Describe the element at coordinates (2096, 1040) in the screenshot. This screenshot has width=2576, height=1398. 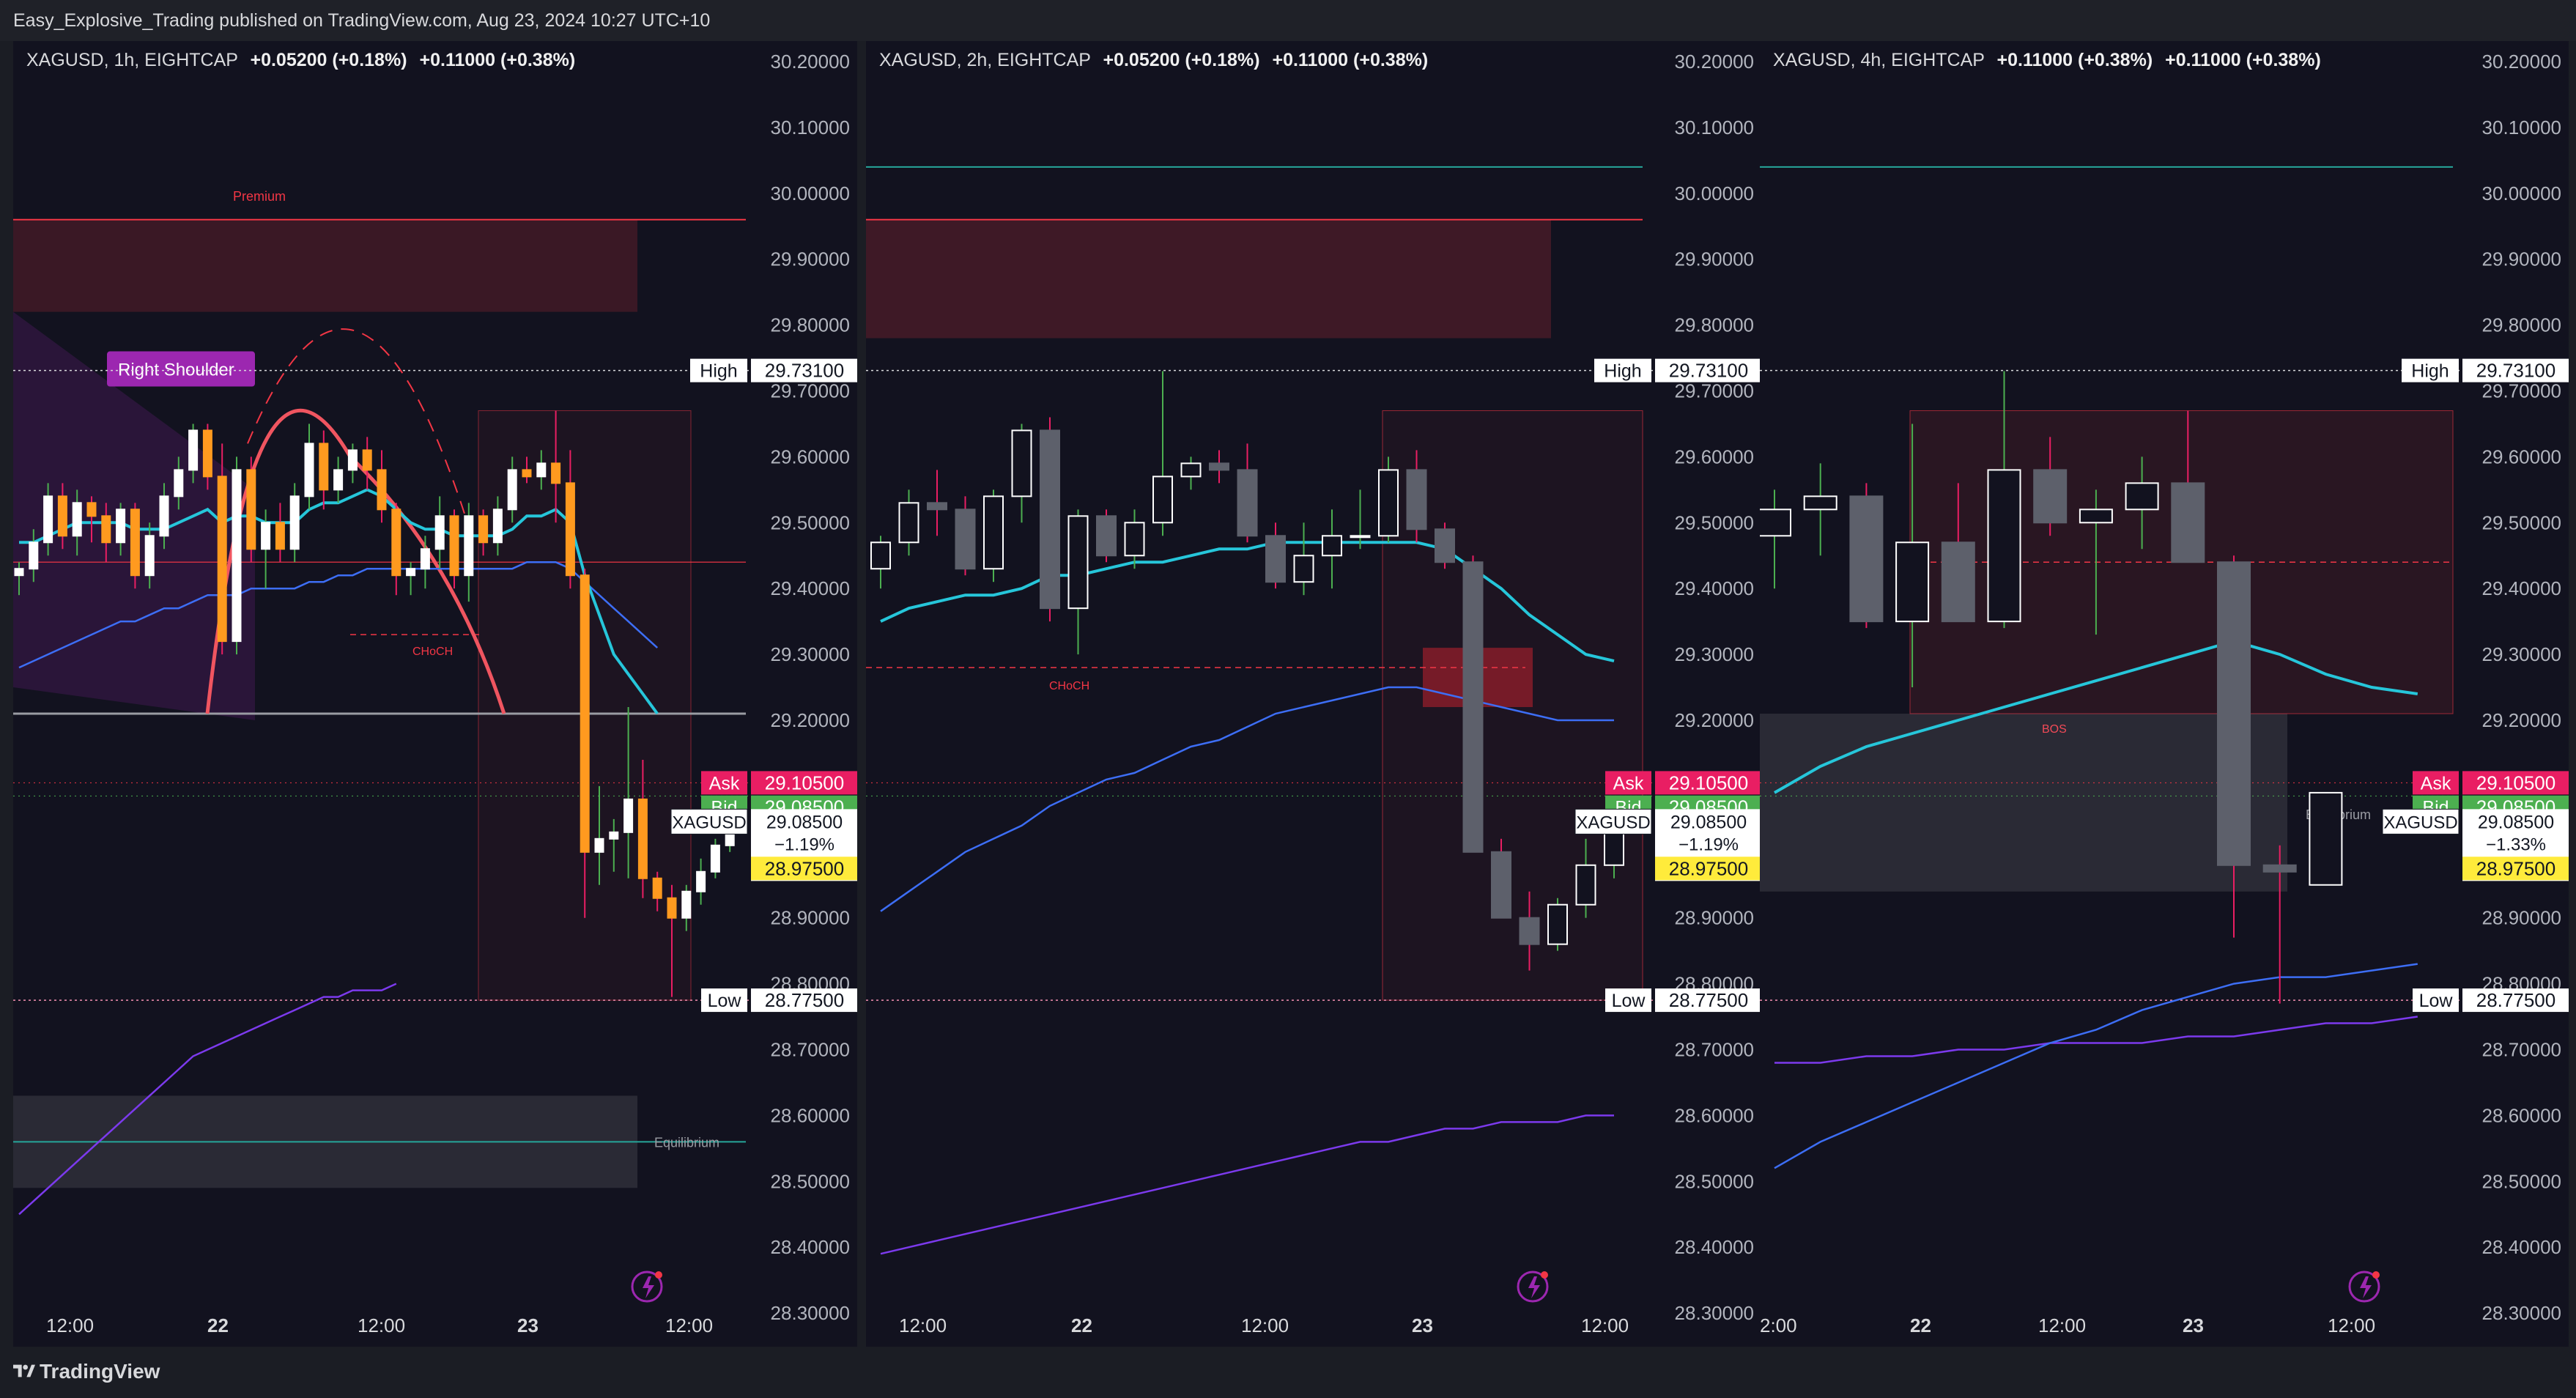
I see `ema-purple` at that location.